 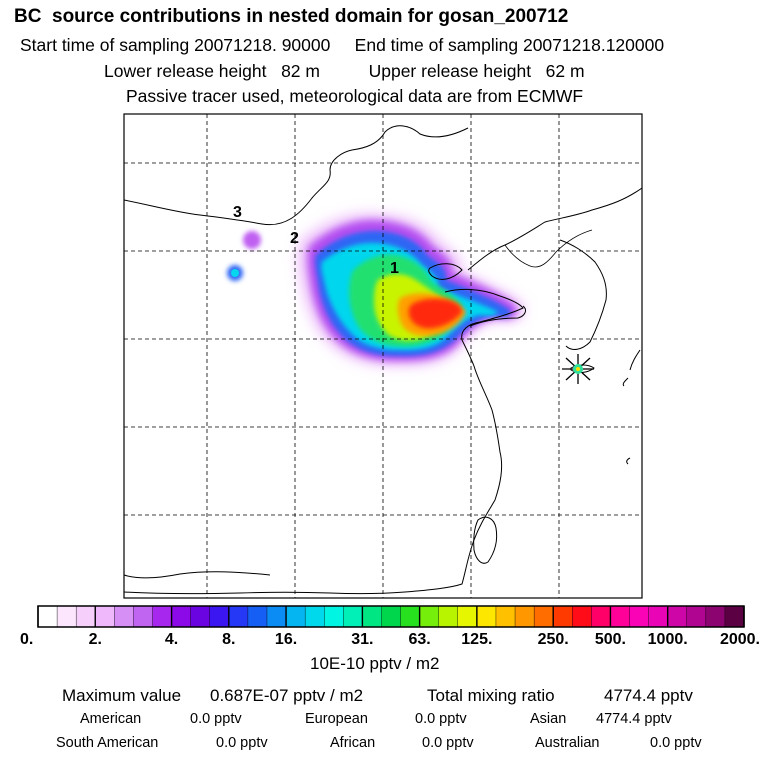 I want to click on end-time-label: End time of sampling, so click(x=436, y=45).